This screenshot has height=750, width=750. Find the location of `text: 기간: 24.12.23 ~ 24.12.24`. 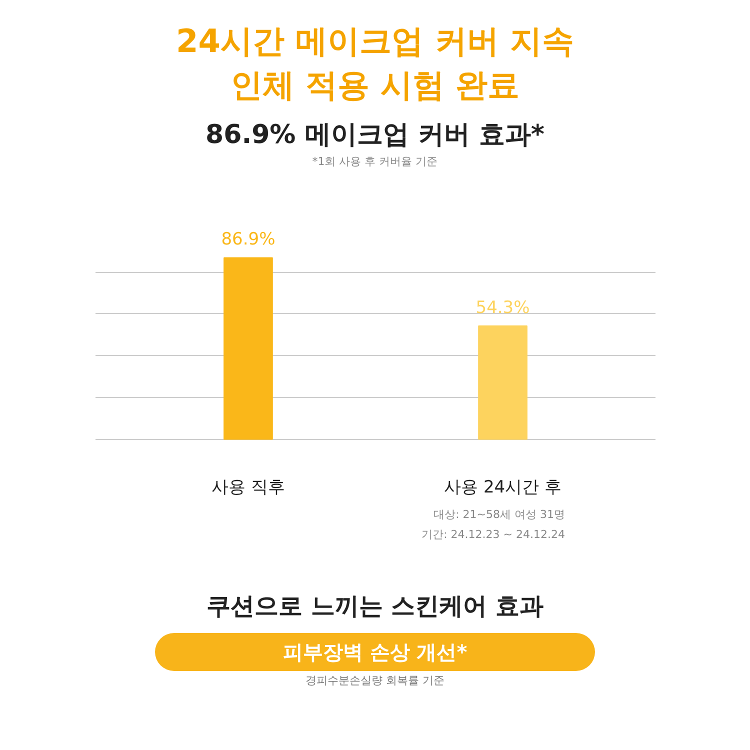

text: 기간: 24.12.23 ~ 24.12.24 is located at coordinates (492, 535).